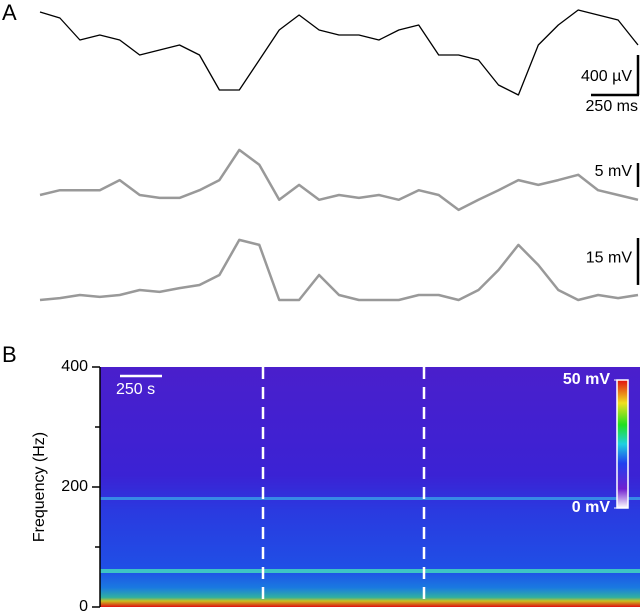  Describe the element at coordinates (622, 444) in the screenshot. I see `colorbar` at that location.